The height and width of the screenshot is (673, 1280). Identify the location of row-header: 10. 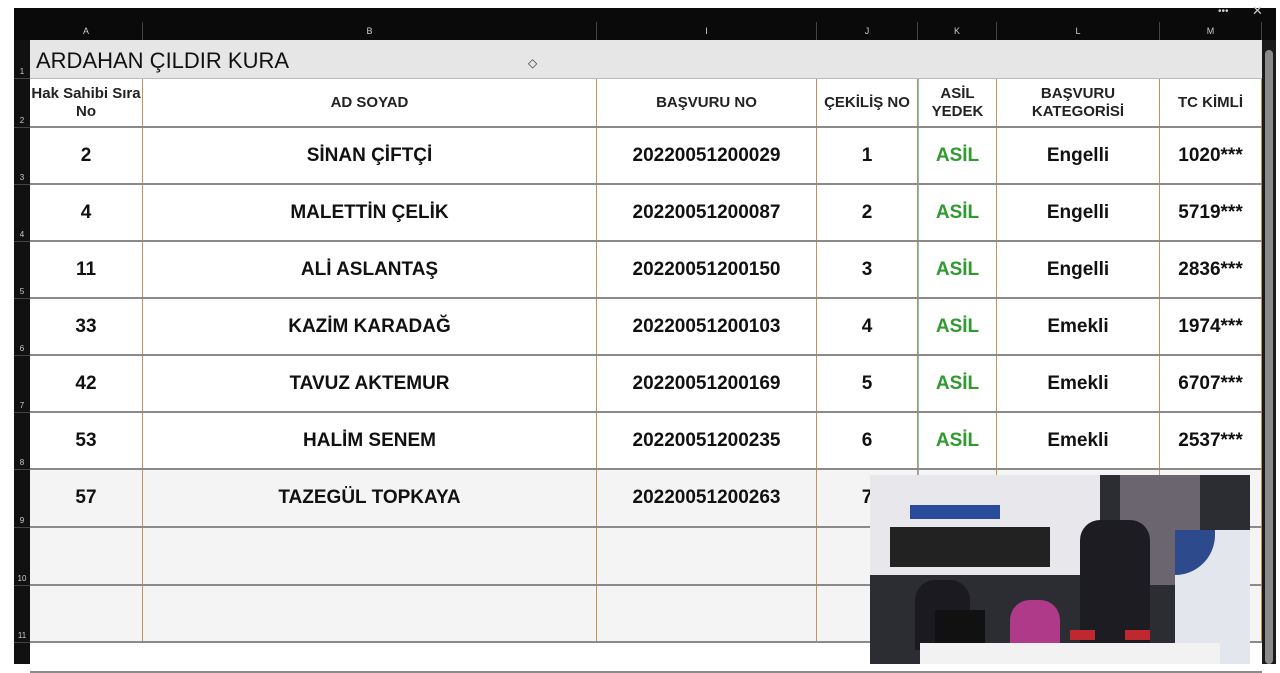
(22, 557).